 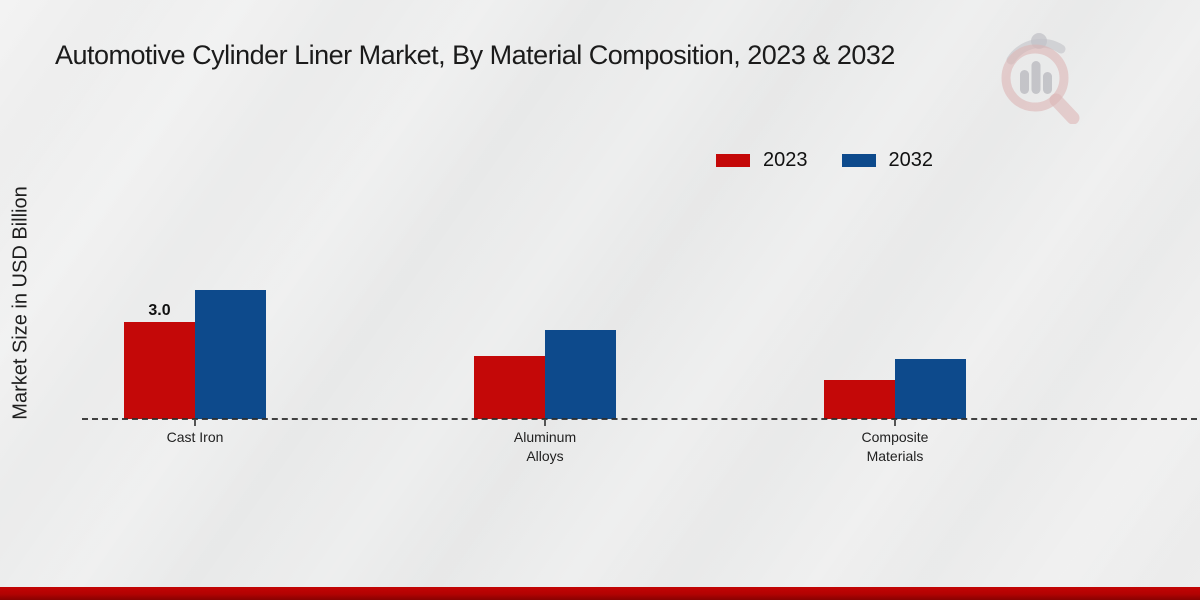 What do you see at coordinates (785, 160) in the screenshot?
I see `legend-label-2023: 2023` at bounding box center [785, 160].